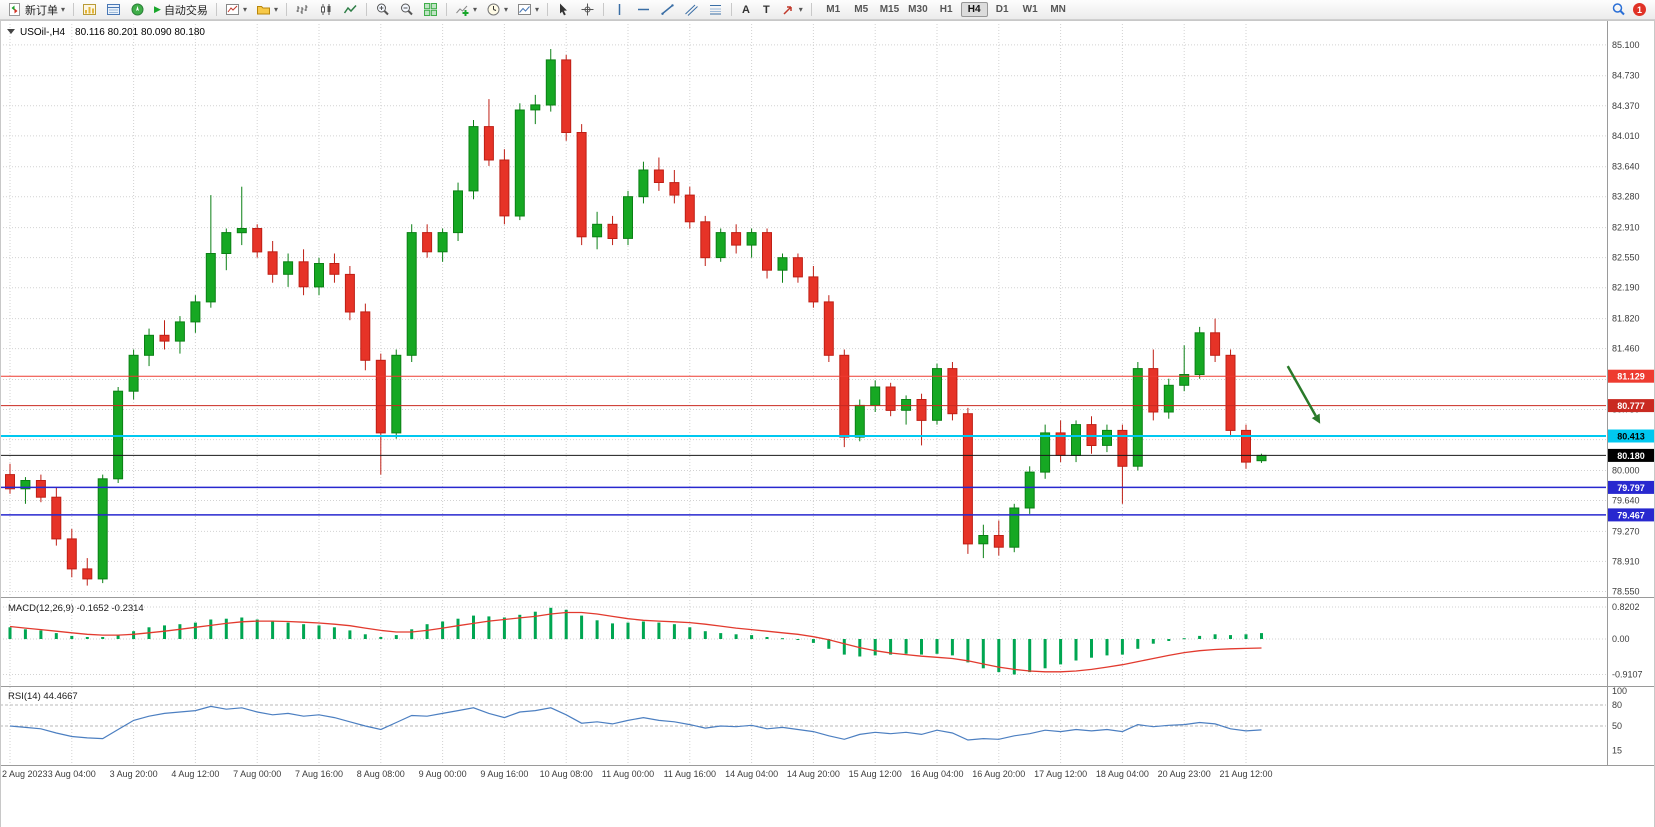  What do you see at coordinates (185, 10) in the screenshot?
I see `autotrading-label: 自动交易` at bounding box center [185, 10].